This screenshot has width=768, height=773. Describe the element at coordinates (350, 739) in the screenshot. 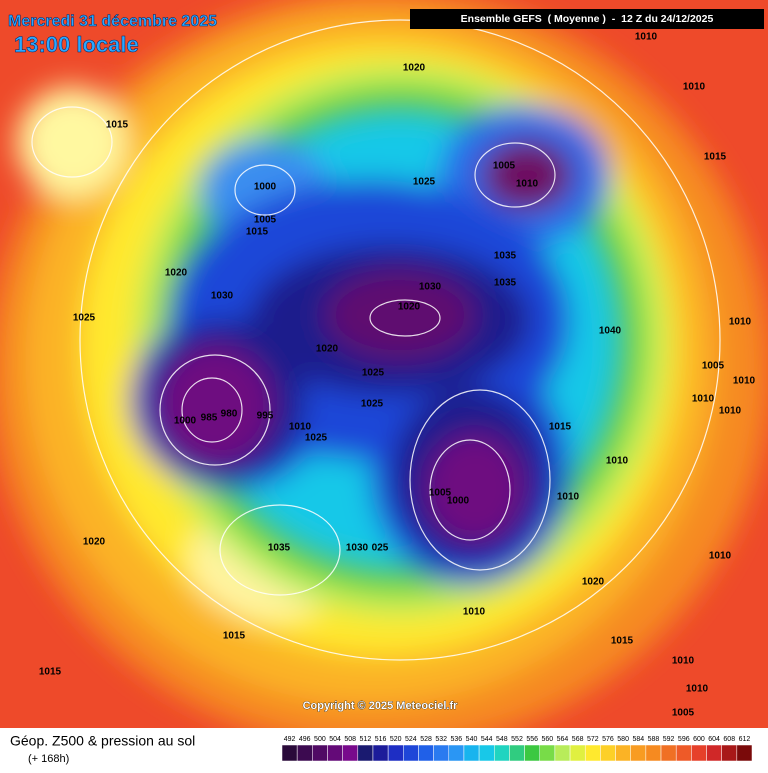

I see `legend-label: 508` at that location.